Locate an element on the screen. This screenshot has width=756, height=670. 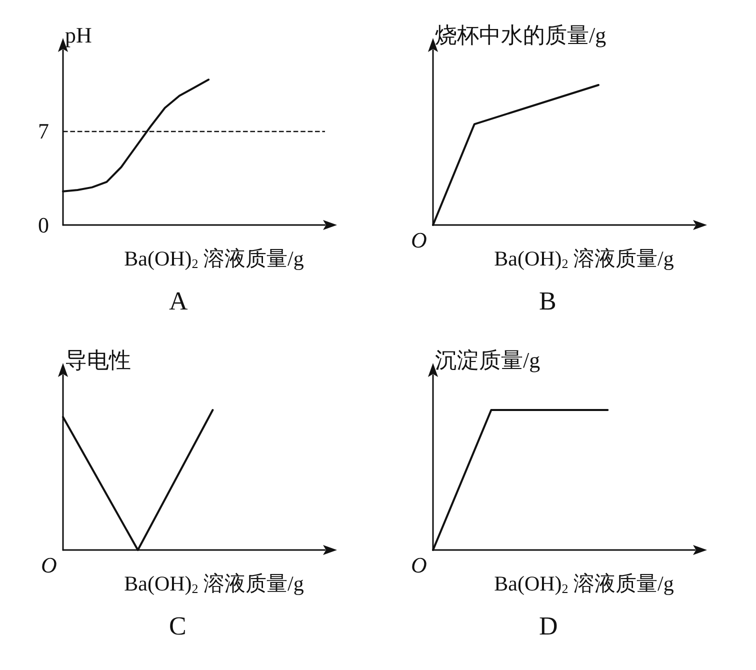
y-tick-label: 7 is located at coordinates (43, 131).